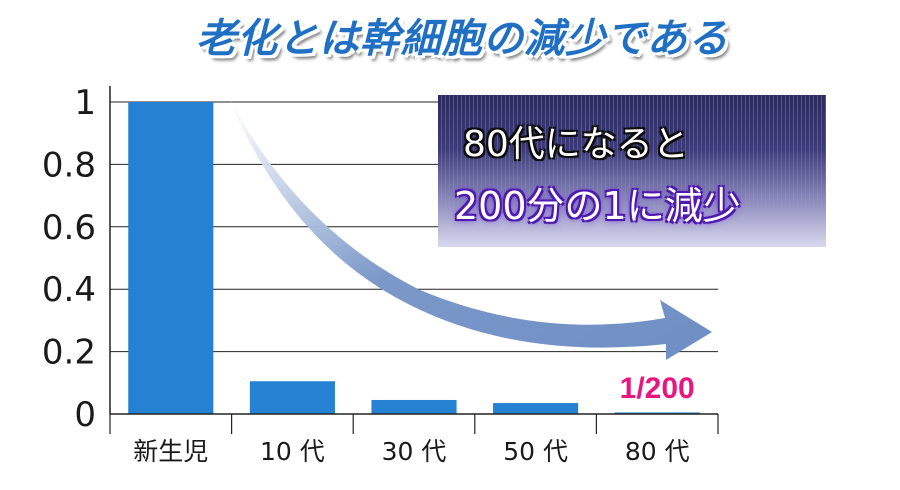 This screenshot has width=900, height=490. Describe the element at coordinates (657, 451) in the screenshot. I see `x-tick-label-4: 80 代` at that location.